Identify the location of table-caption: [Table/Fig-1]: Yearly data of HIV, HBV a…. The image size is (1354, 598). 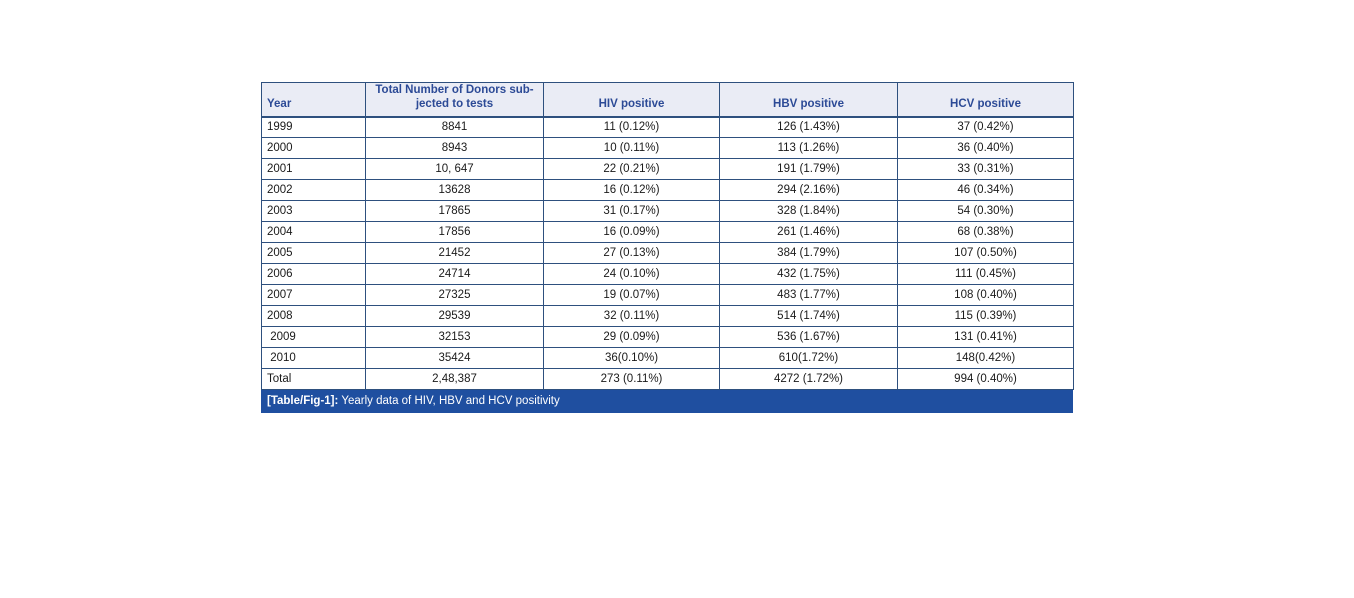
(667, 402).